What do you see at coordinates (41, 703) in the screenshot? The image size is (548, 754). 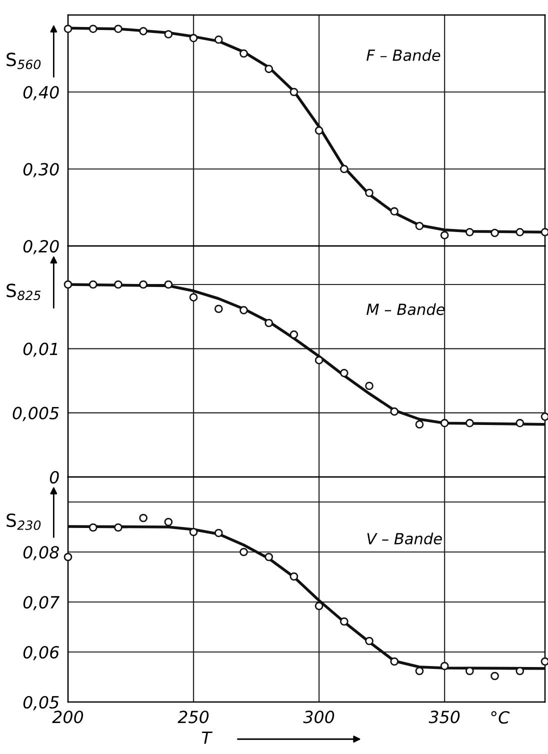 I see `y-tick-label: 0,05` at bounding box center [41, 703].